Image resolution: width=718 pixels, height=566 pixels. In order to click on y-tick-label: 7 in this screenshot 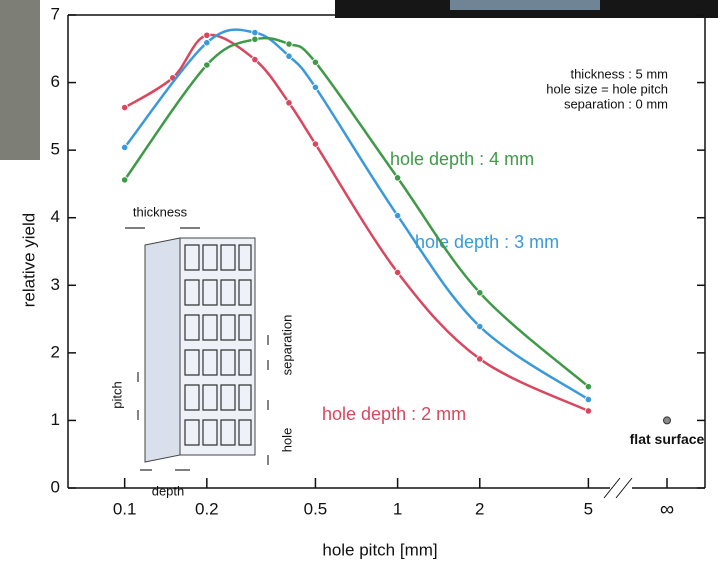, I will do `click(55, 13)`.